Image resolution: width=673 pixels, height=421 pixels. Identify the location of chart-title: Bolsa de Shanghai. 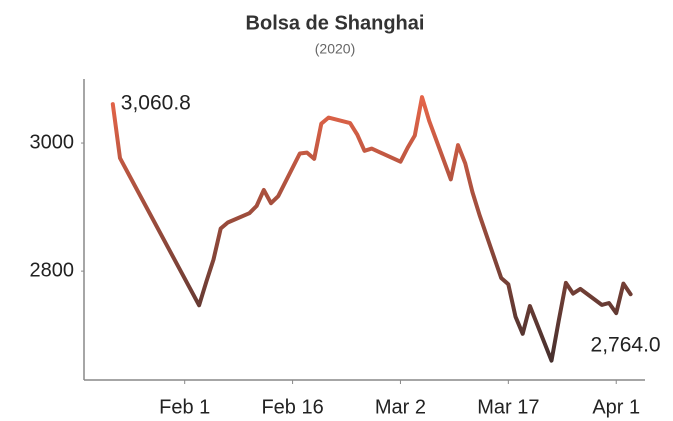
(335, 23).